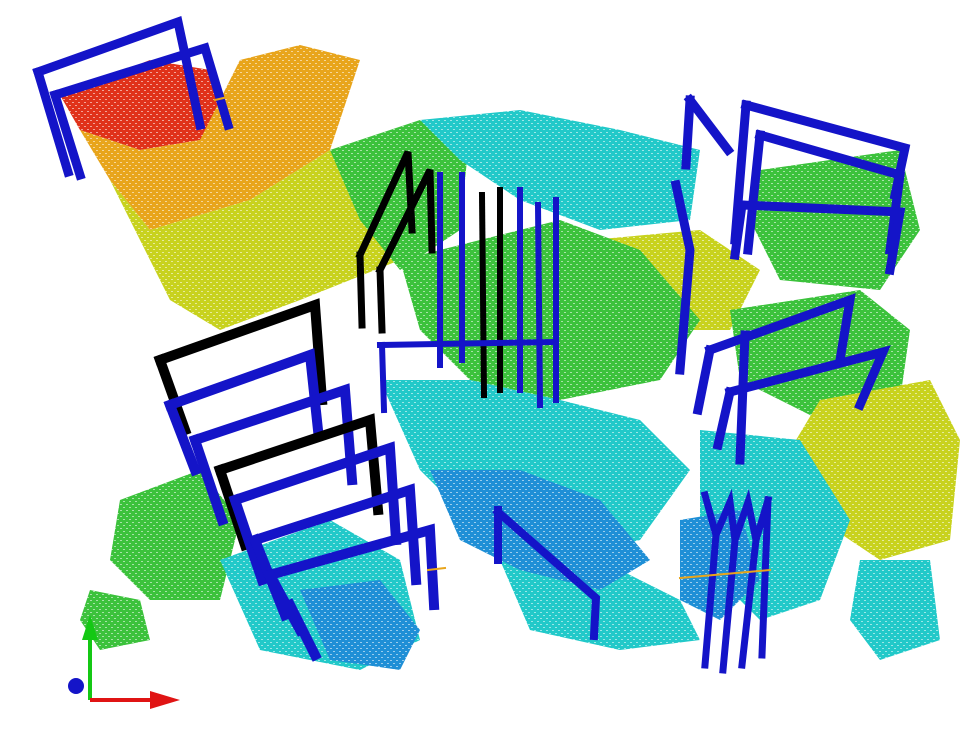 The image size is (974, 731). Describe the element at coordinates (124, 662) in the screenshot. I see `axis-gizmo` at that location.